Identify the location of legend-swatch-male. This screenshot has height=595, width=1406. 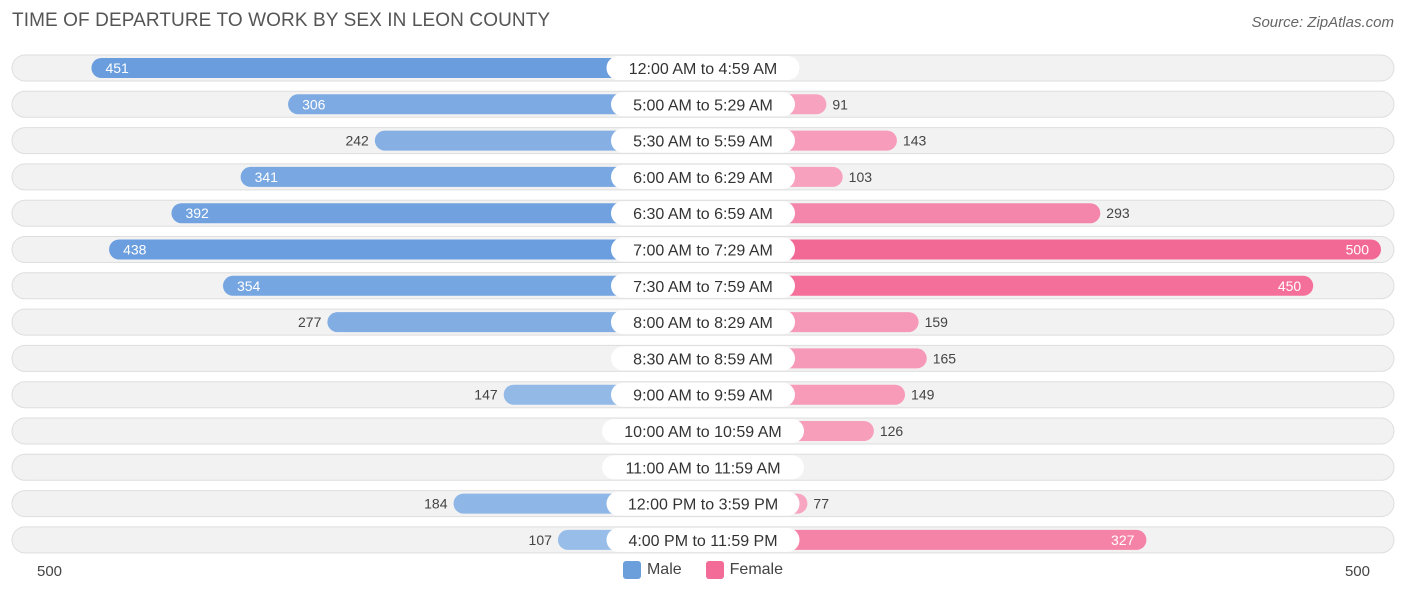
(631, 570).